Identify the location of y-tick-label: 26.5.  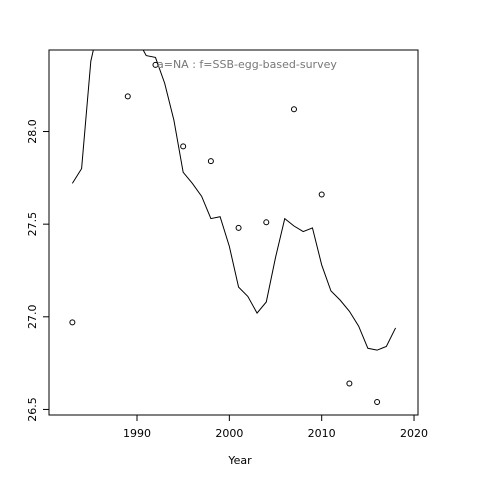
(32, 409).